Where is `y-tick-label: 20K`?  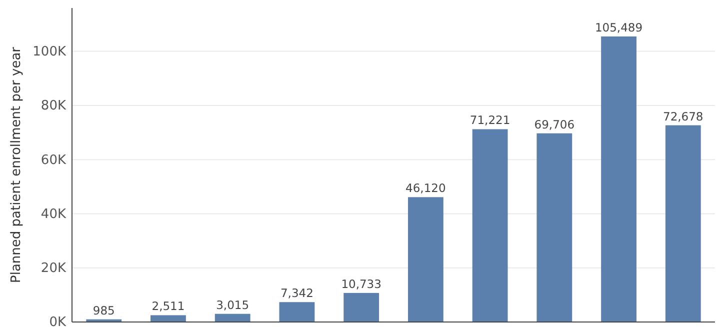
y-tick-label: 20K is located at coordinates (53, 268).